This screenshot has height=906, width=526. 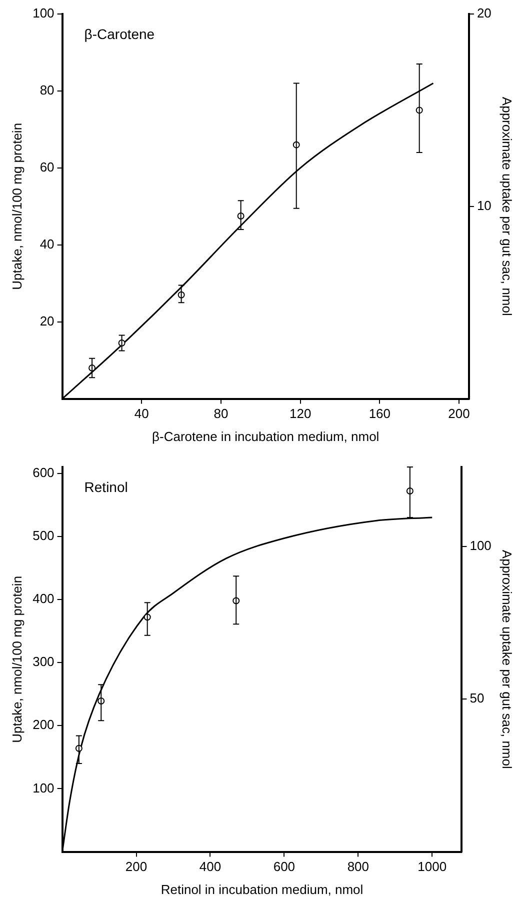 I want to click on y-tick-label: 200, so click(x=43, y=724).